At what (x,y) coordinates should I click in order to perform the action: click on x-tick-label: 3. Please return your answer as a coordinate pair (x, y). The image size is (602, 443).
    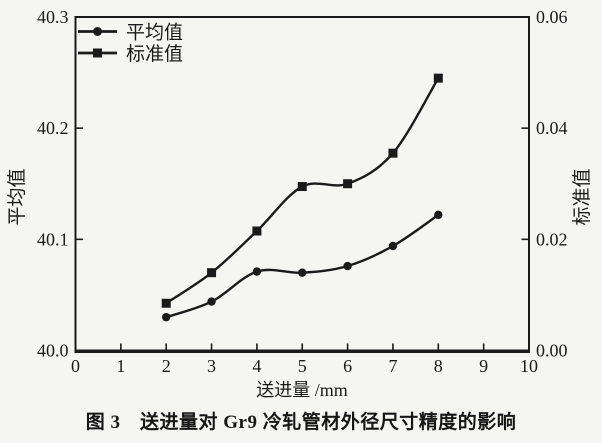
    Looking at the image, I should click on (211, 366).